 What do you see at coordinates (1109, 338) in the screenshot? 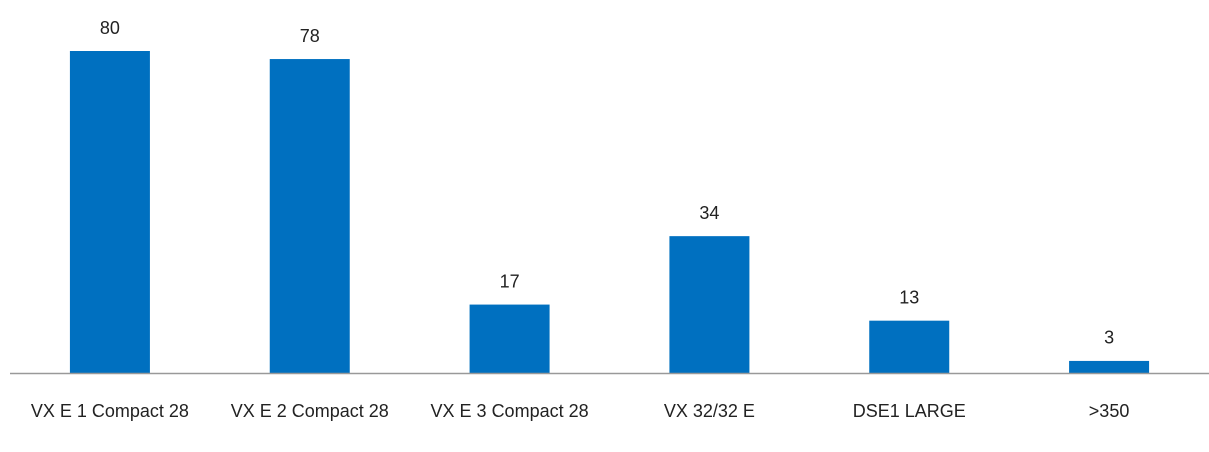
I see `value-label: 3` at bounding box center [1109, 338].